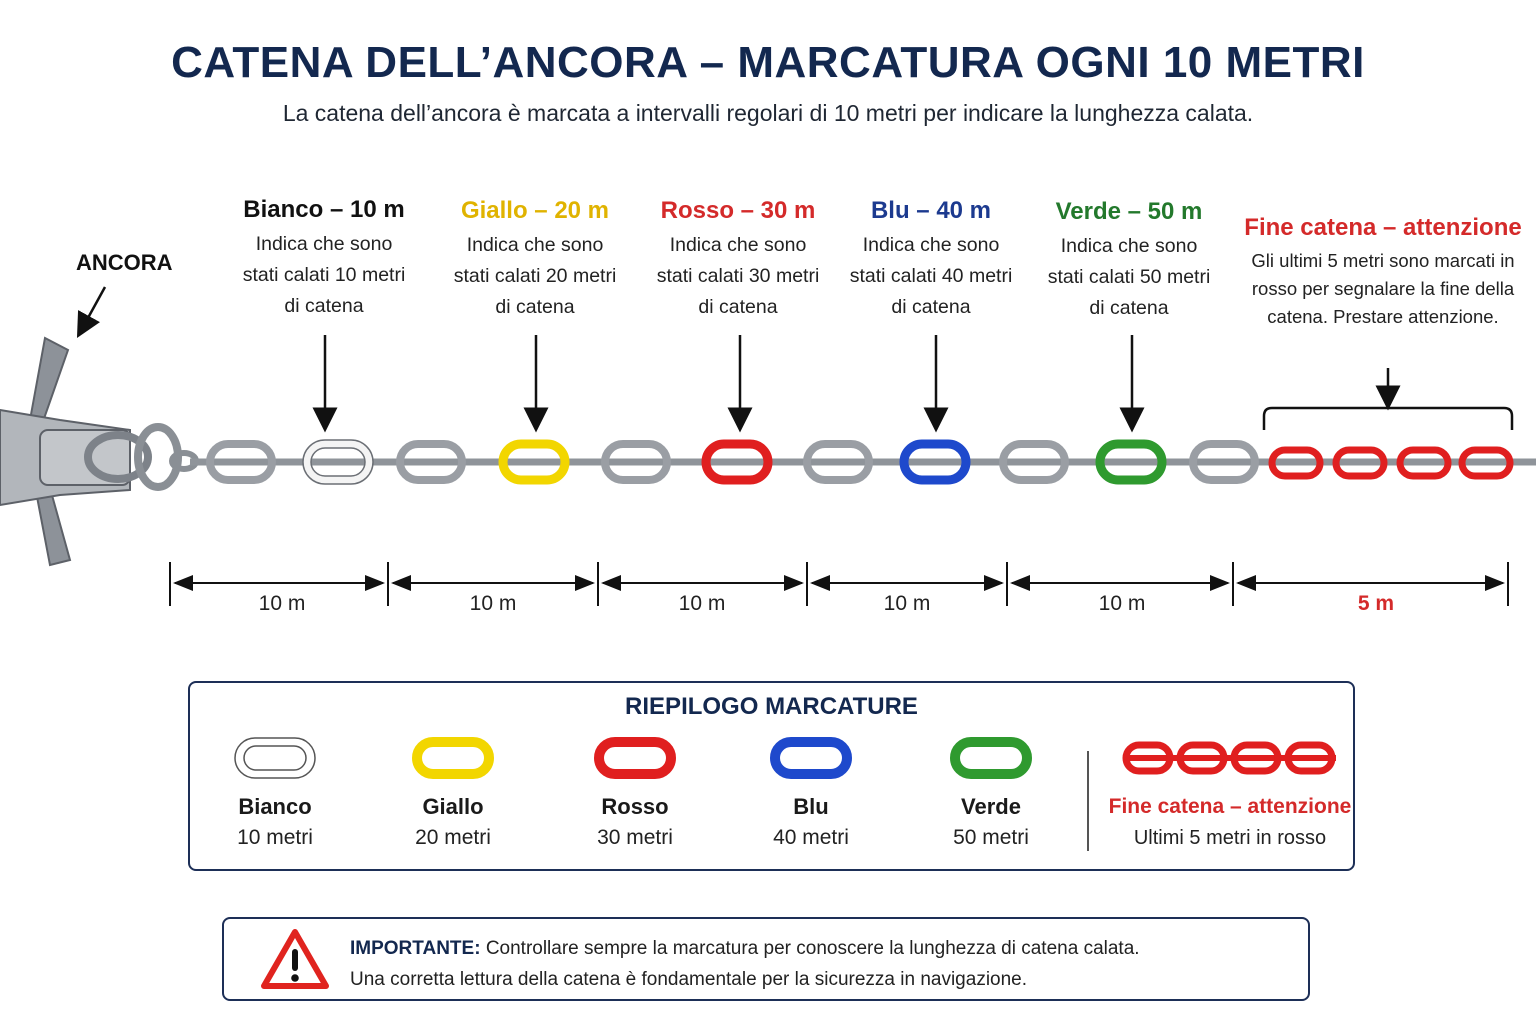 The image size is (1536, 1024). Describe the element at coordinates (1388, 418) in the screenshot. I see `end-bracket` at that location.